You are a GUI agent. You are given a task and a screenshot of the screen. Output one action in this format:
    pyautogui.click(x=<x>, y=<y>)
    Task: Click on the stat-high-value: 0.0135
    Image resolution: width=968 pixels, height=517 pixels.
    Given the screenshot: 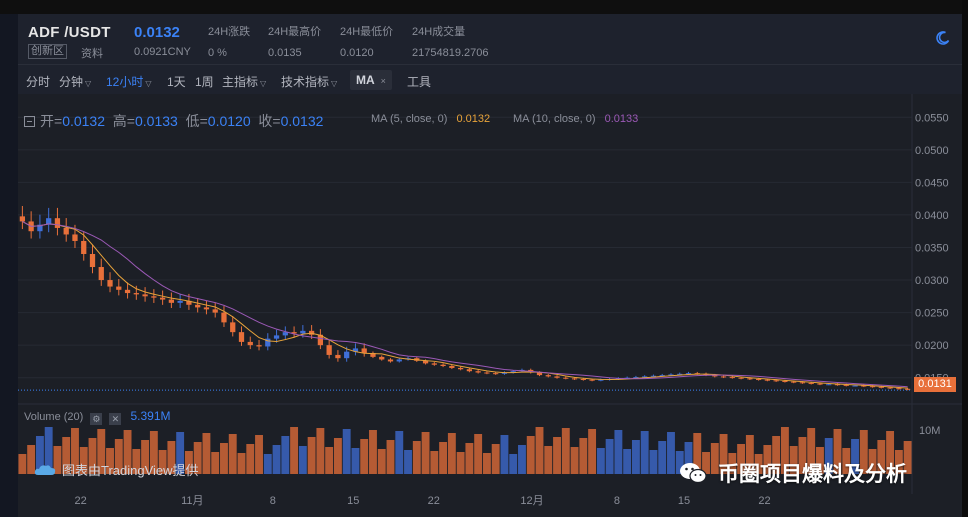 What is the action you would take?
    pyautogui.click(x=285, y=53)
    